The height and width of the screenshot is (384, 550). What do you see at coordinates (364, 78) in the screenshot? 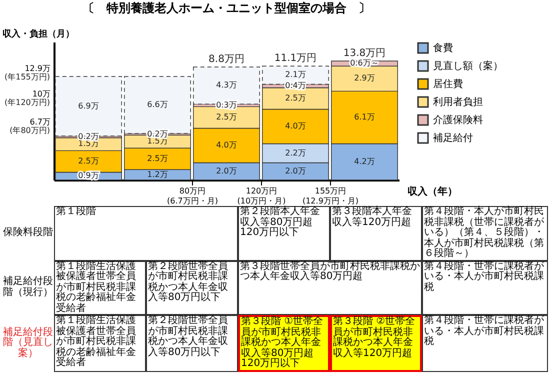
I see `data-label: 2.9万` at bounding box center [364, 78].